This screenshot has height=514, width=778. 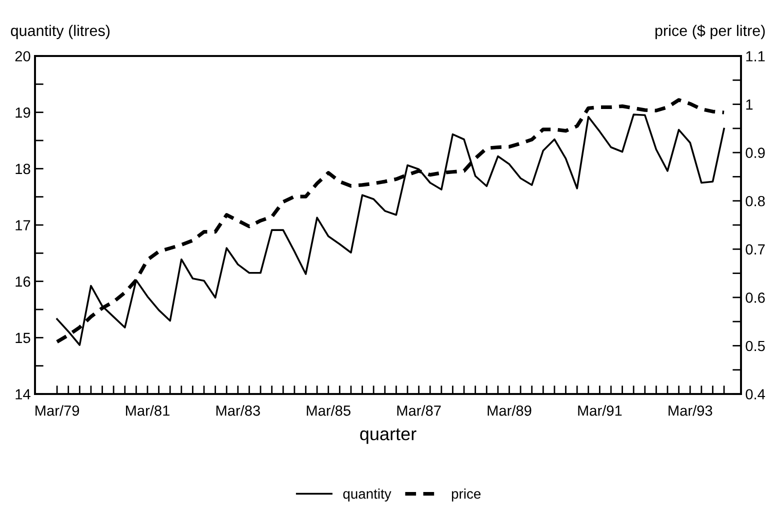 I want to click on y-tick-label: 20, so click(x=22, y=56).